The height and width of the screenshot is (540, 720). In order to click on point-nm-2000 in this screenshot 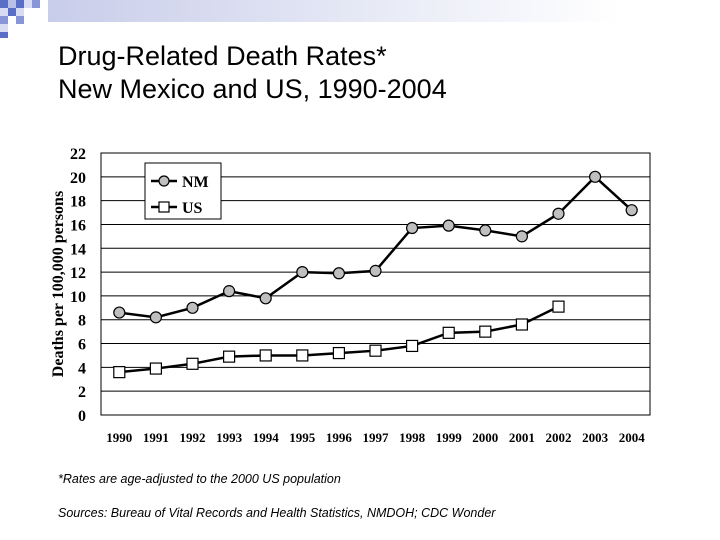, I will do `click(485, 230)`.